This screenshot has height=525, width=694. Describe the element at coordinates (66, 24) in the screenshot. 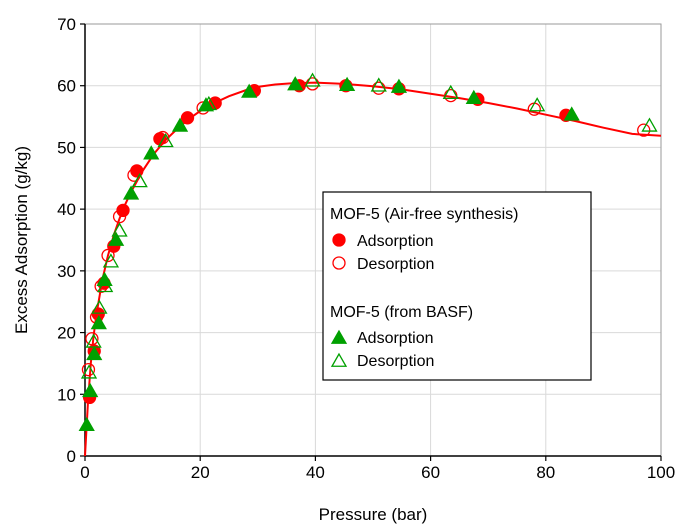

I see `y-tick-label: 70` at that location.